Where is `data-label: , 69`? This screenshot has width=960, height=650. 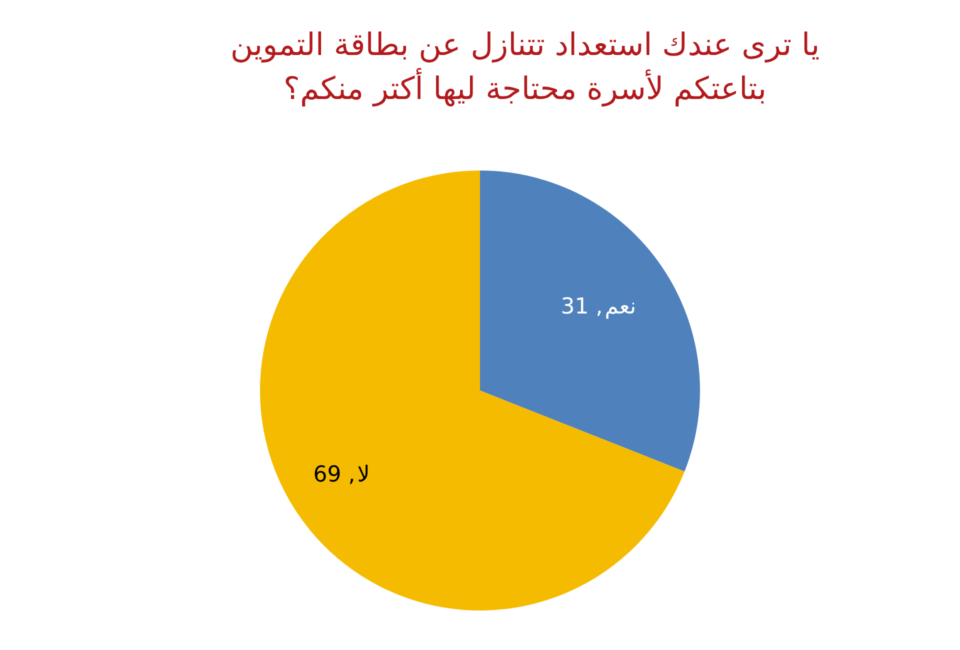
data-label: , 69 is located at coordinates (334, 475).